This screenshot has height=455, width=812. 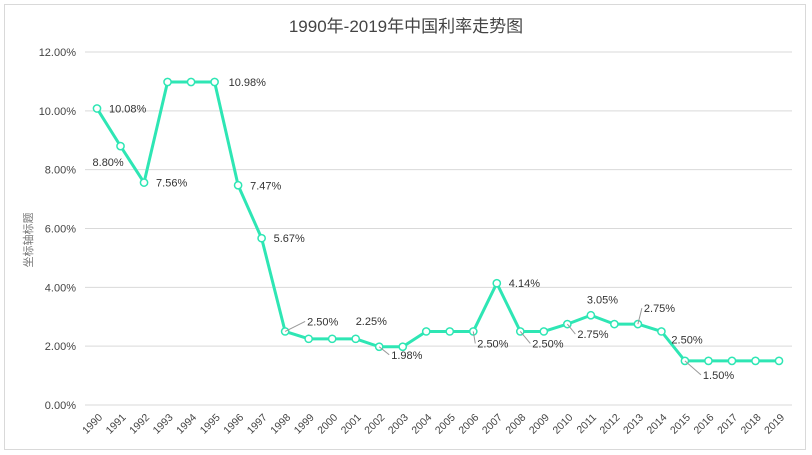 What do you see at coordinates (351, 424) in the screenshot?
I see `x-tick-label: 2001` at bounding box center [351, 424].